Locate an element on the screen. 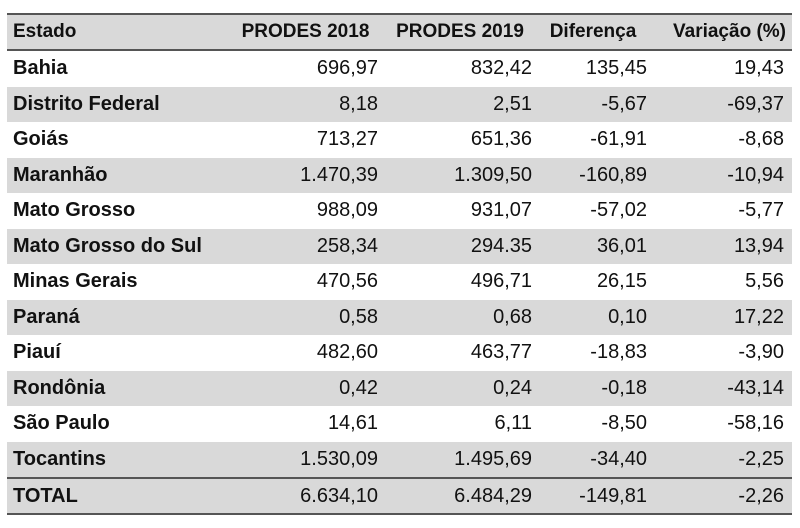 This screenshot has width=800, height=528. cell-diferenca: 135,45 is located at coordinates (616, 68).